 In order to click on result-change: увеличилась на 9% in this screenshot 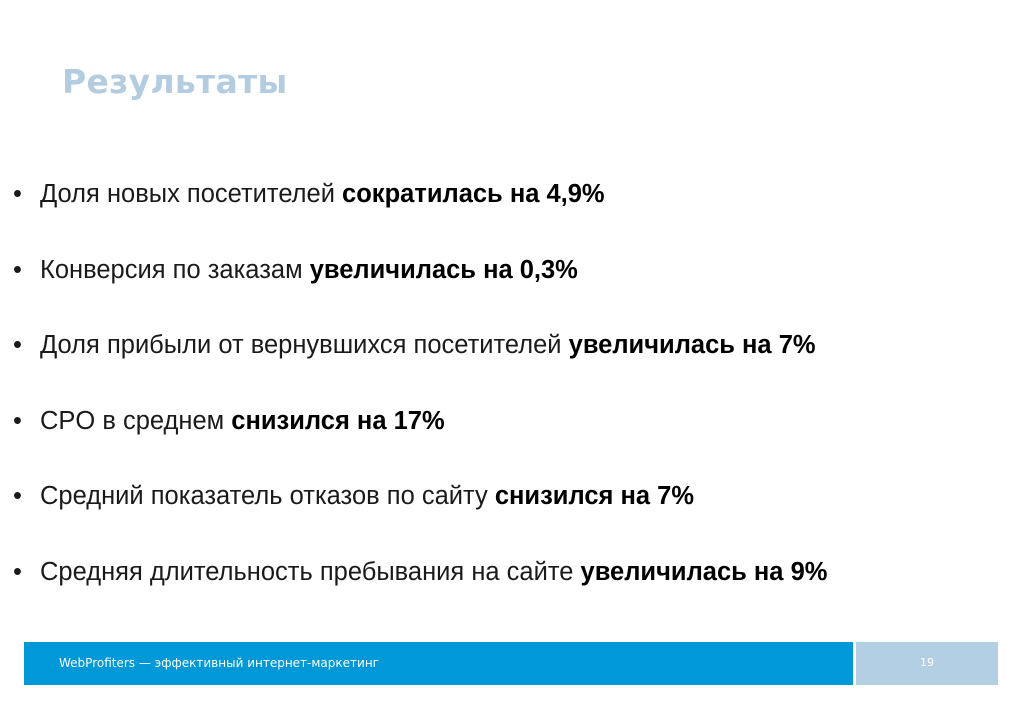, I will do `click(704, 571)`.